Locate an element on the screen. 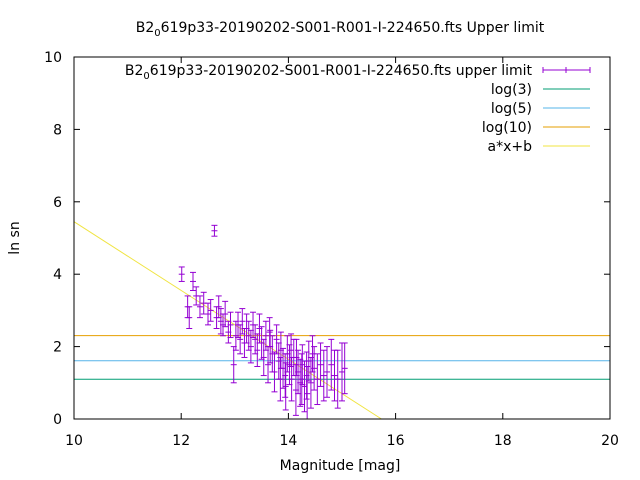  legend-label-prefix: B2 is located at coordinates (134, 71).